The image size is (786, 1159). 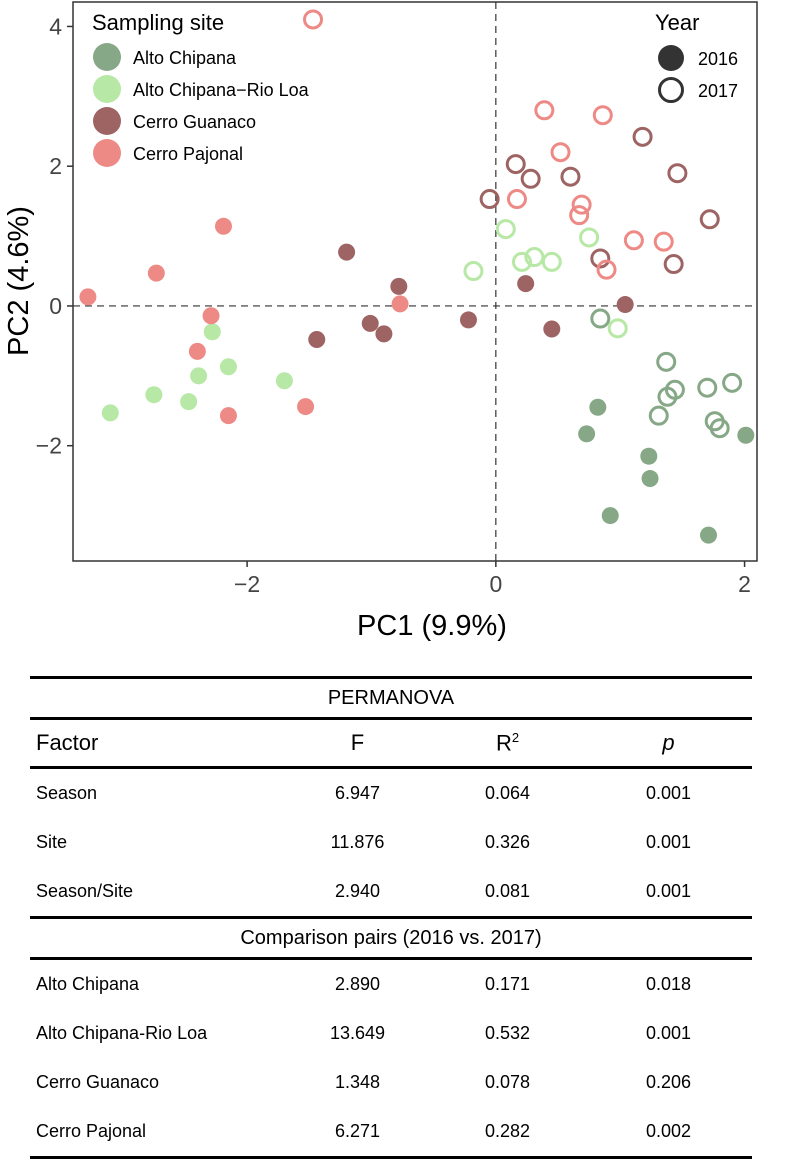 I want to click on table-row: Cerro Pajonal 6.271 0.282 0.002, so click(x=391, y=1133).